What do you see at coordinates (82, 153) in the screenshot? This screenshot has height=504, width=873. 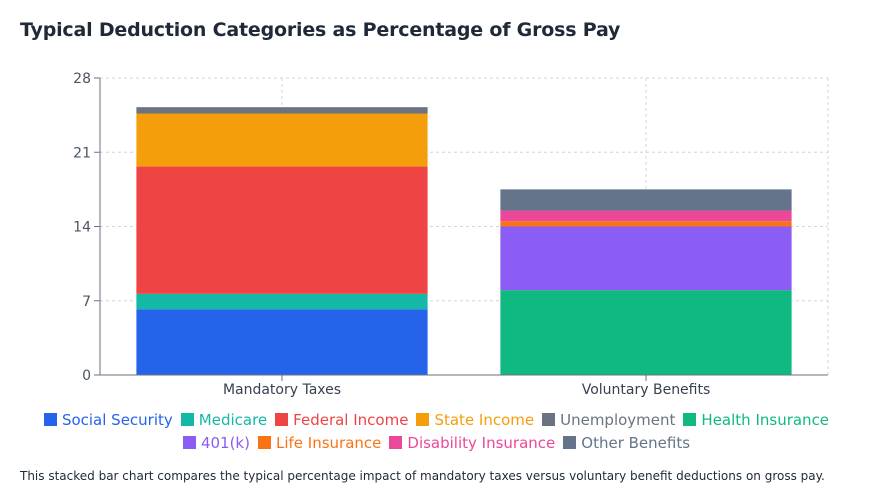 I see `y-tick-label: 21` at bounding box center [82, 153].